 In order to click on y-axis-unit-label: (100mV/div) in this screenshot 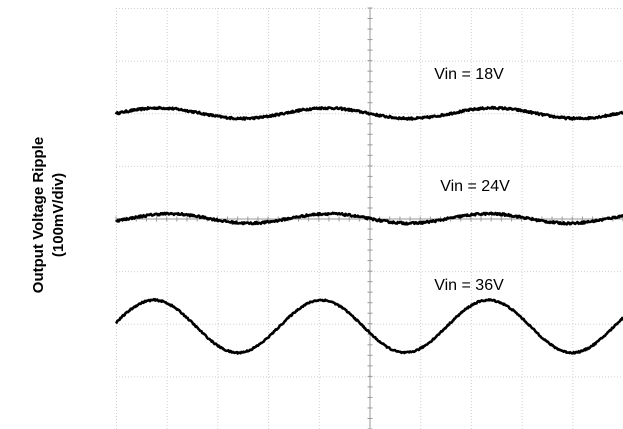, I will do `click(58, 215)`.